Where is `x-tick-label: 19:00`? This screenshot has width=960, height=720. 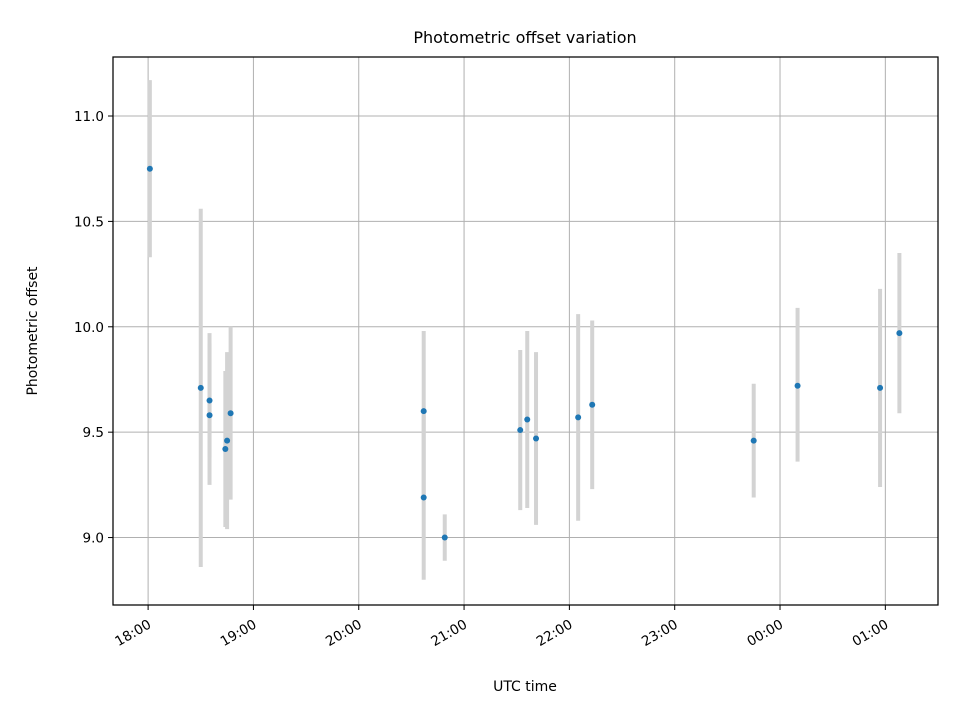
x-tick-label: 19:00 is located at coordinates (239, 633).